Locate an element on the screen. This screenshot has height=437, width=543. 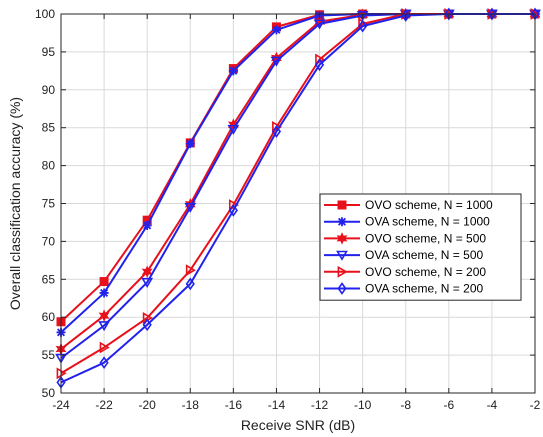
legend-label: OVA scheme, N = 500 is located at coordinates (424, 255).